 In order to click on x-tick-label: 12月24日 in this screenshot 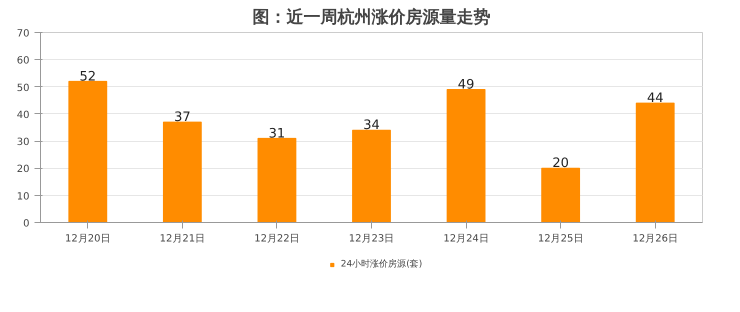, I will do `click(466, 239)`.